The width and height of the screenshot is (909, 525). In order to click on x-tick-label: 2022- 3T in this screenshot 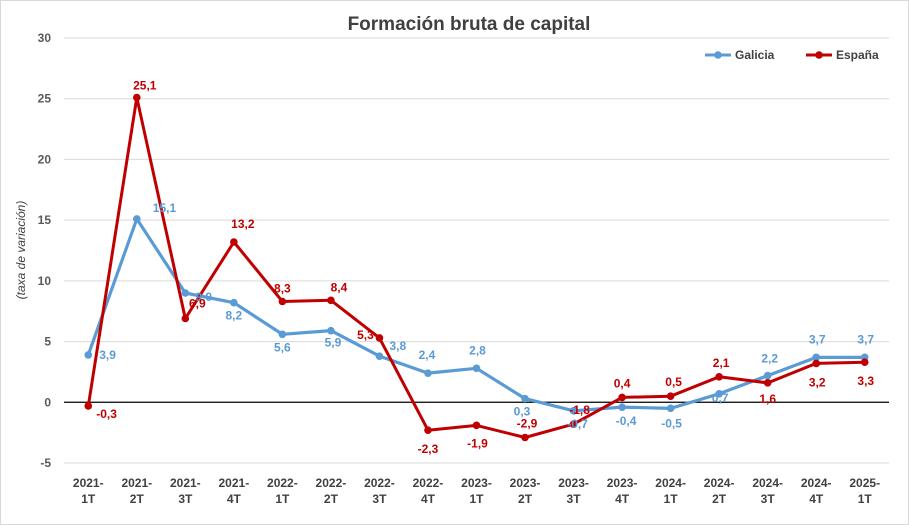, I will do `click(379, 491)`.